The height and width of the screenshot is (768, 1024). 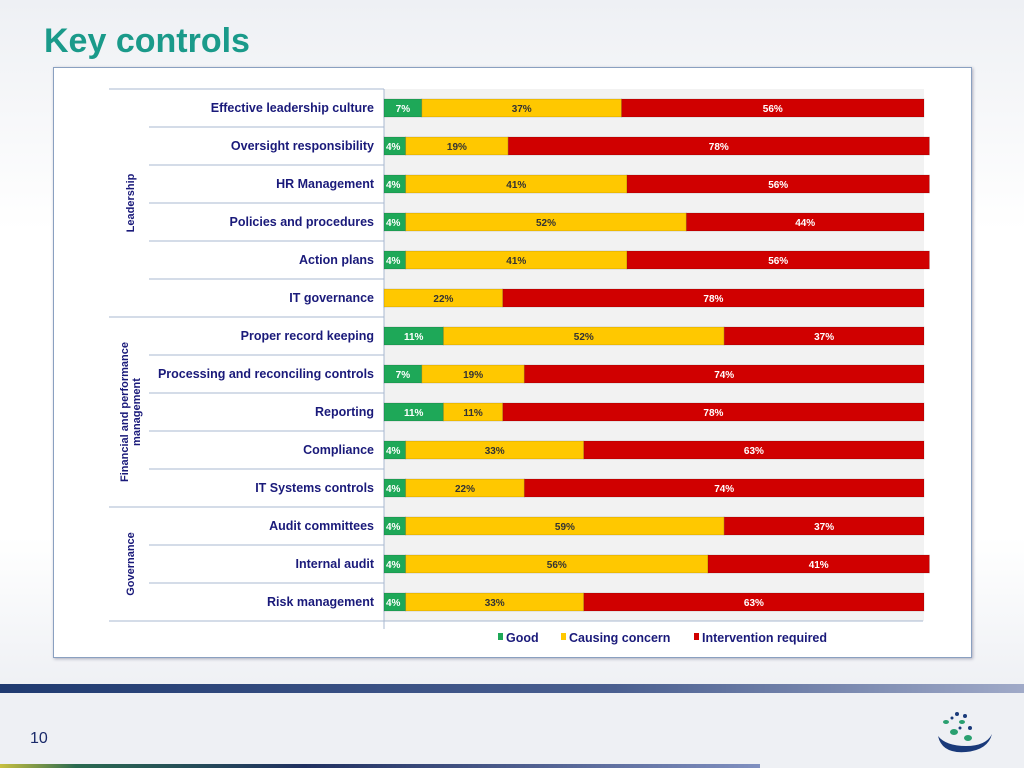 I want to click on category-label: Reporting, so click(x=344, y=412).